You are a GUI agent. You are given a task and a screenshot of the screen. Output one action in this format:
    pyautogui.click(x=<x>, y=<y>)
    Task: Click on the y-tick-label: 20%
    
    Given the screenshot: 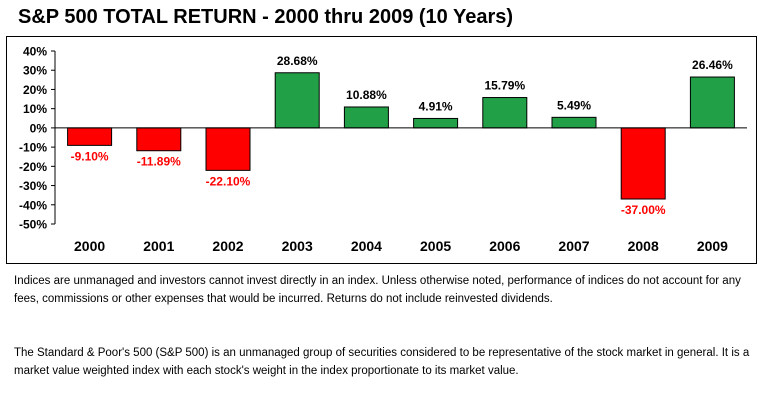 What is the action you would take?
    pyautogui.click(x=35, y=90)
    